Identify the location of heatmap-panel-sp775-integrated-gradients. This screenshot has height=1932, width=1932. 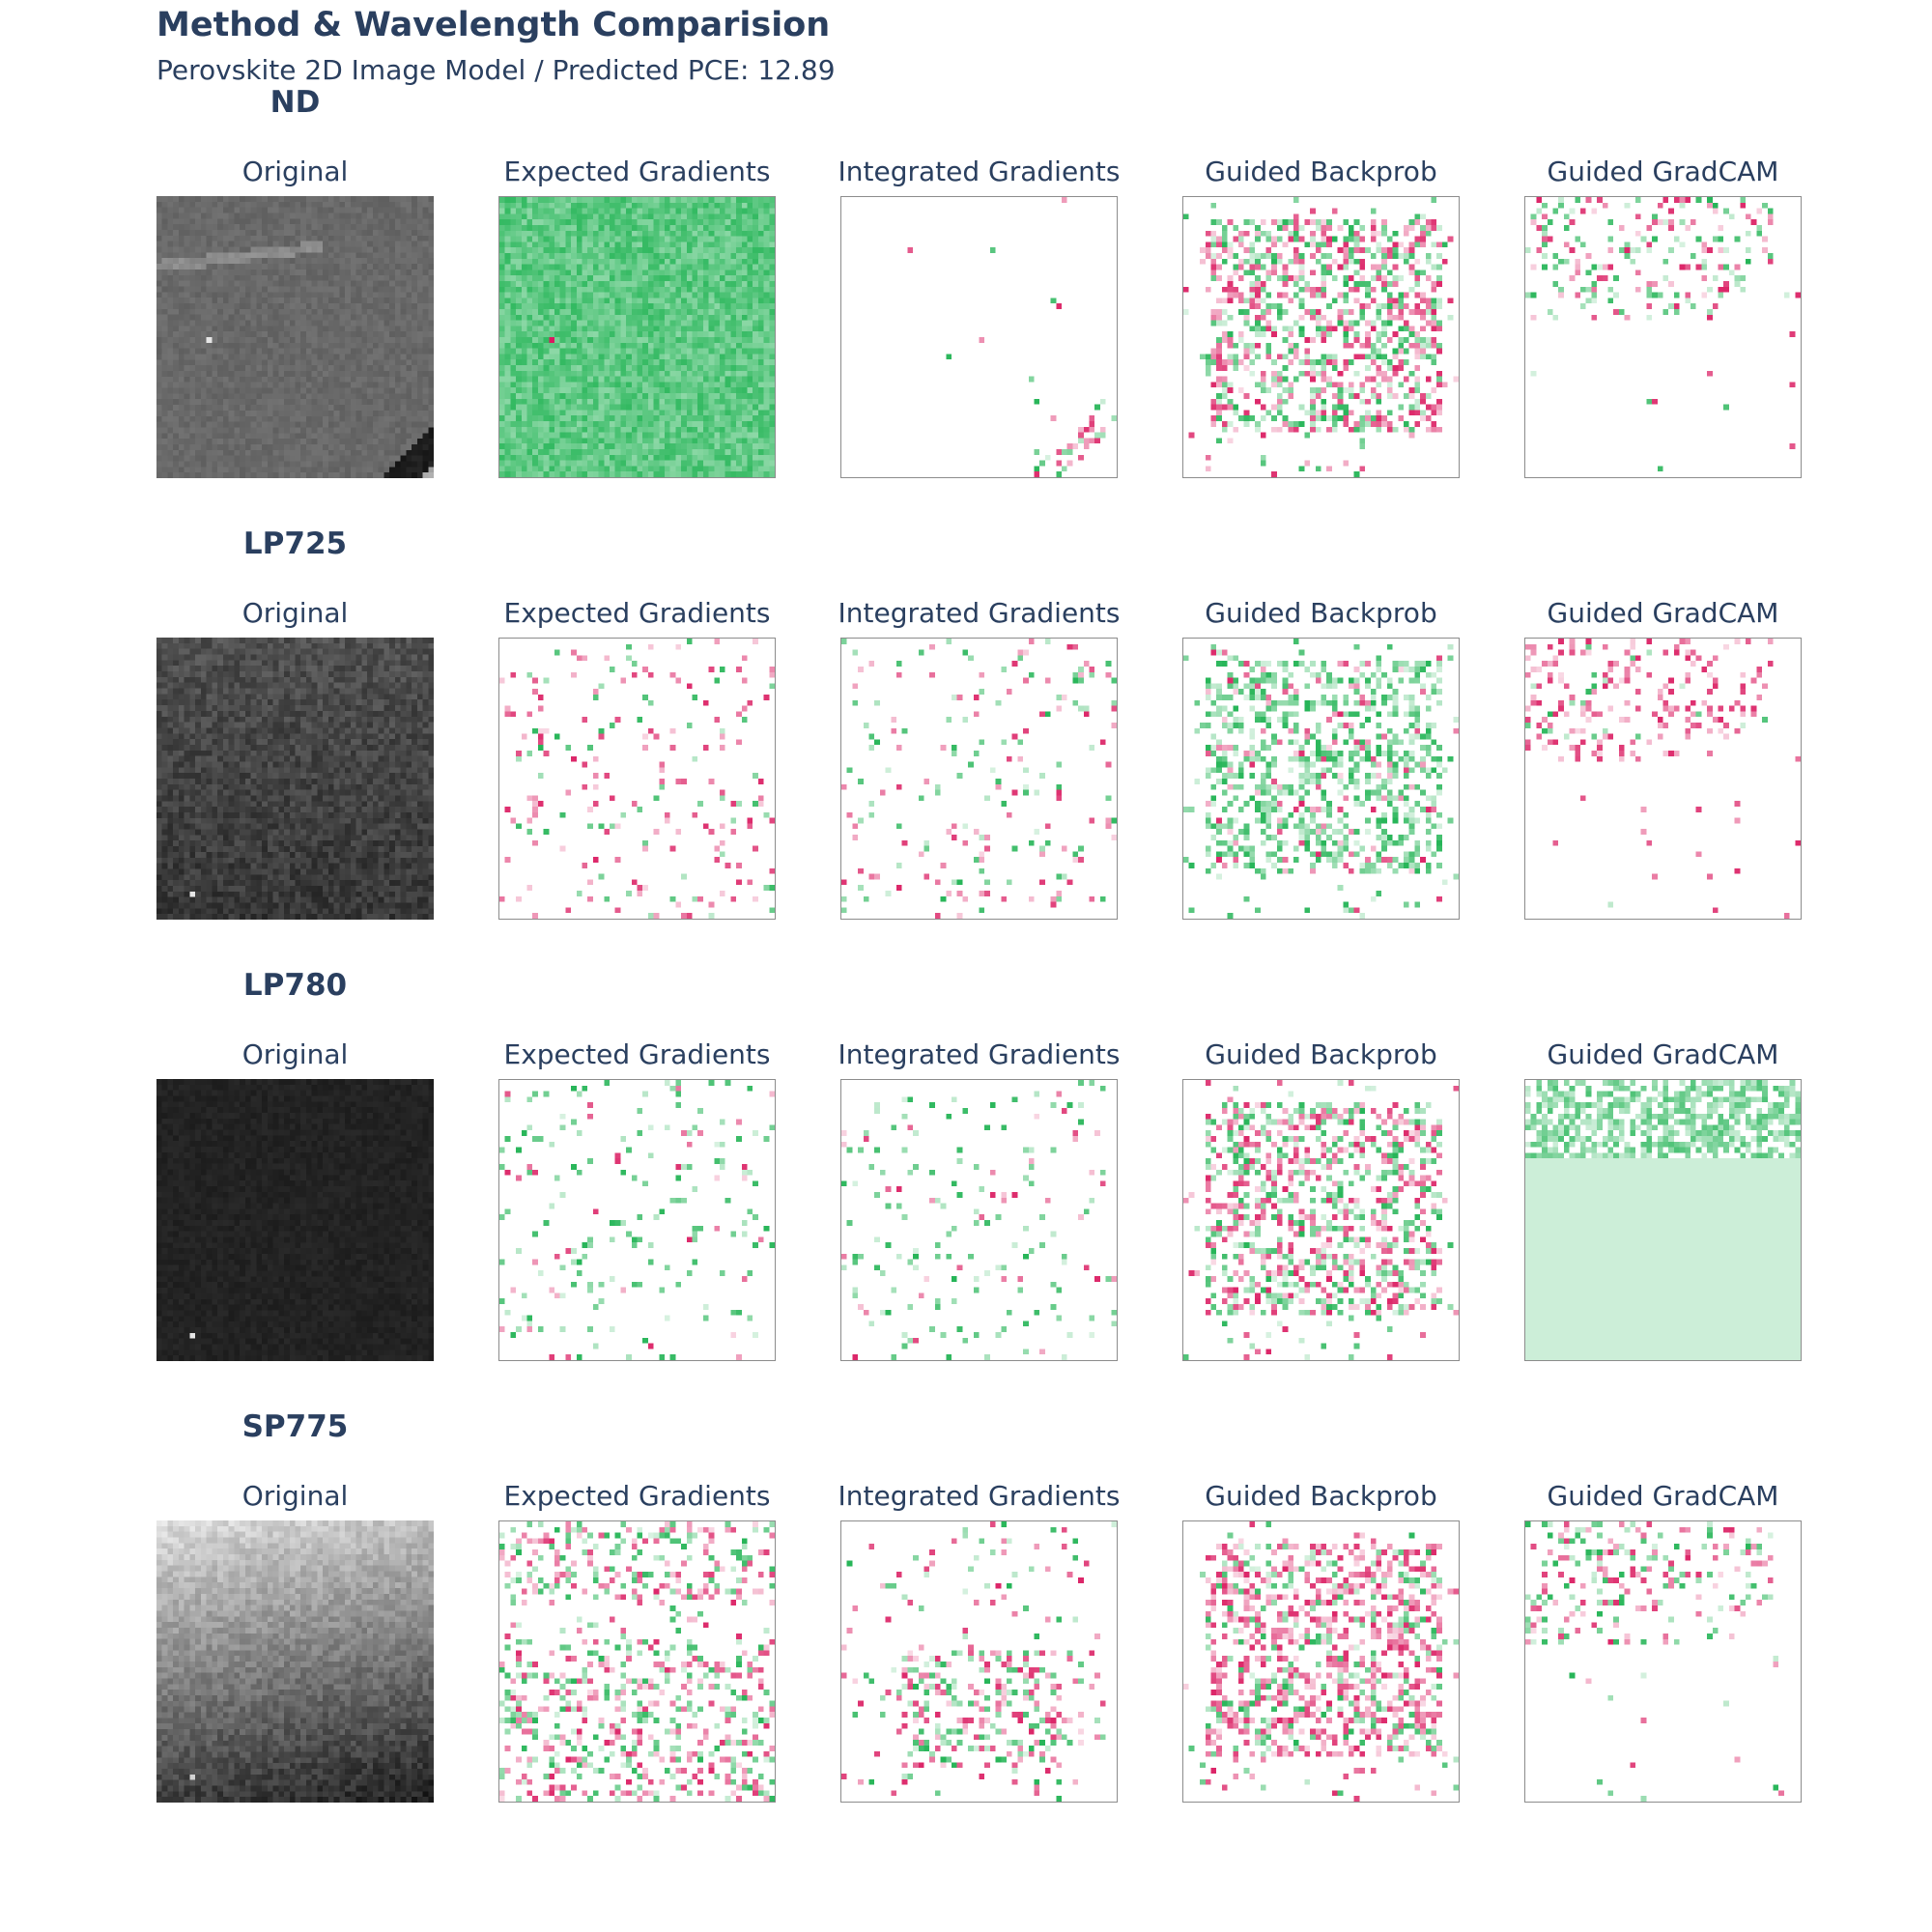
(979, 1661).